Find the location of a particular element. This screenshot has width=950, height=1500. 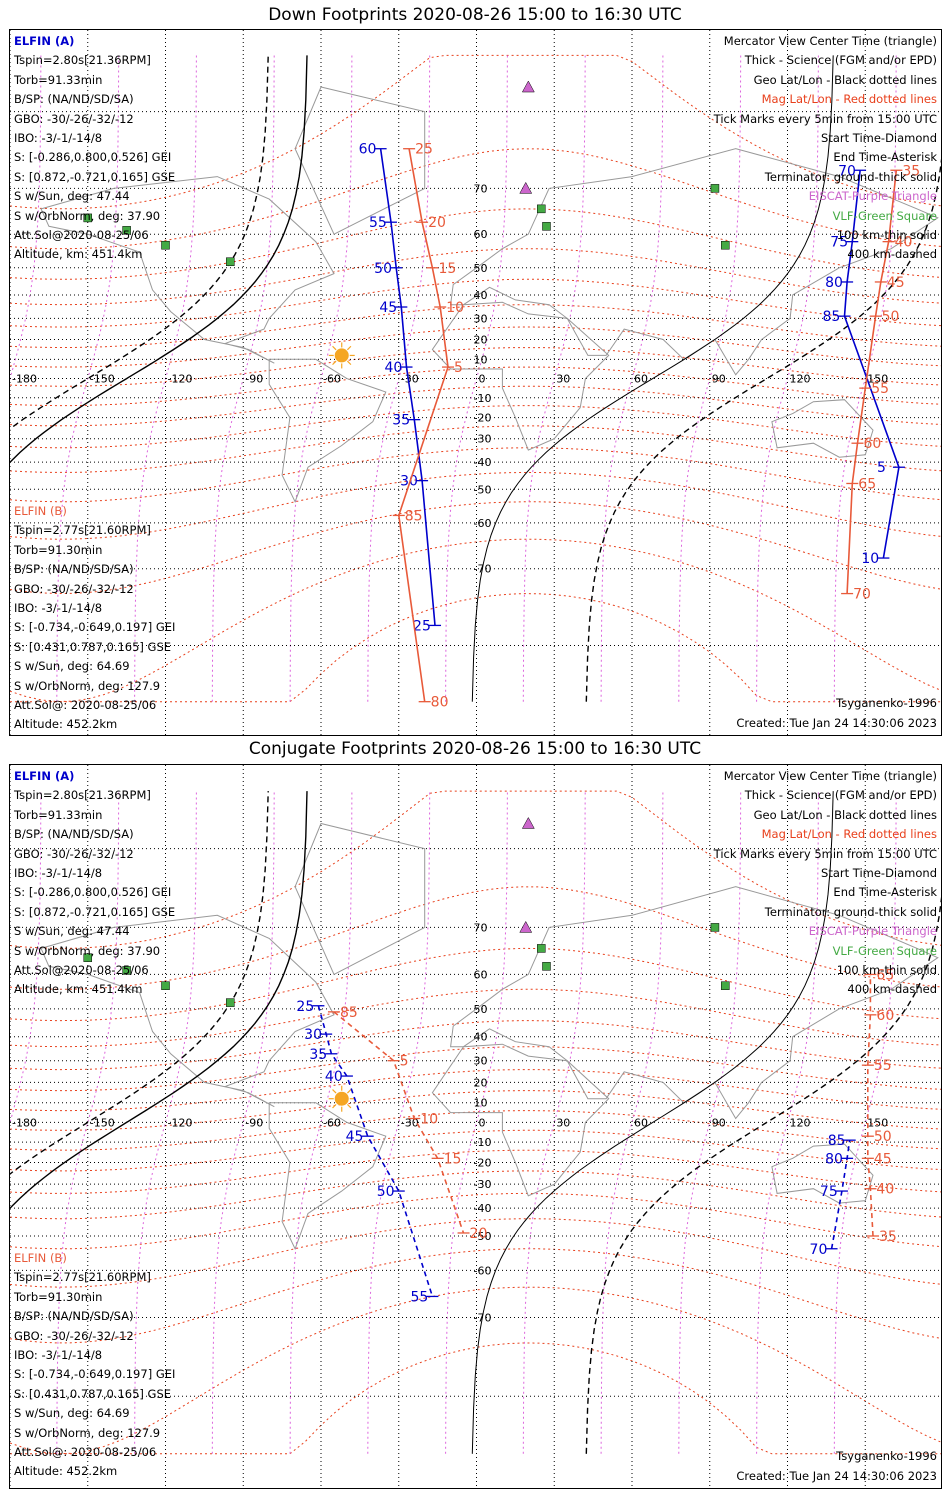

elfin-a-east-tick-label: 5 is located at coordinates (881, 468).